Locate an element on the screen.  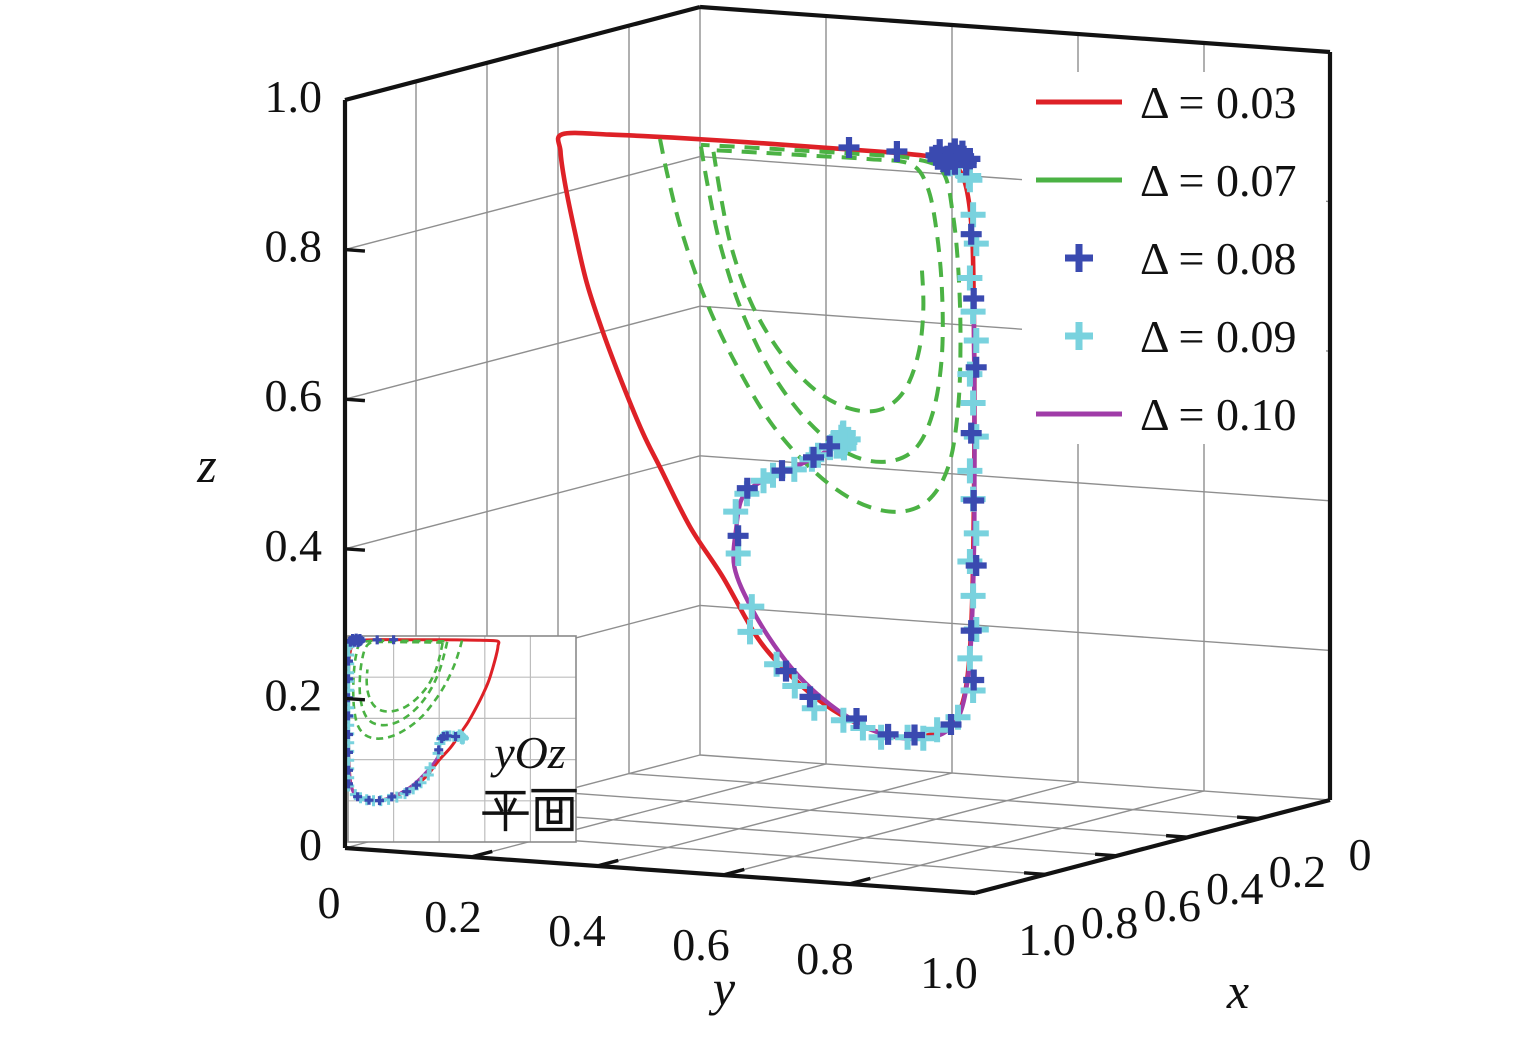
z-tick-label: 0 is located at coordinates (310, 844).